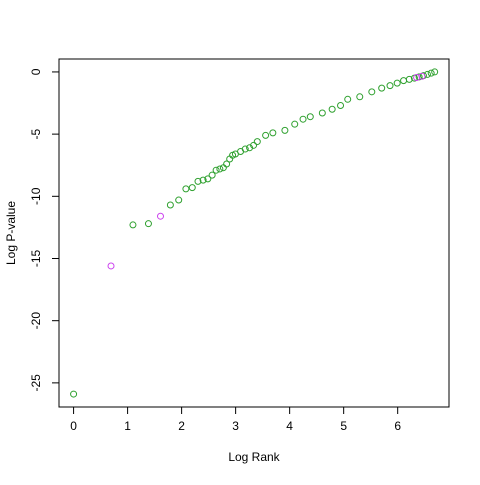 The image size is (480, 485). Describe the element at coordinates (36, 258) in the screenshot. I see `y-tick-label: -15` at that location.